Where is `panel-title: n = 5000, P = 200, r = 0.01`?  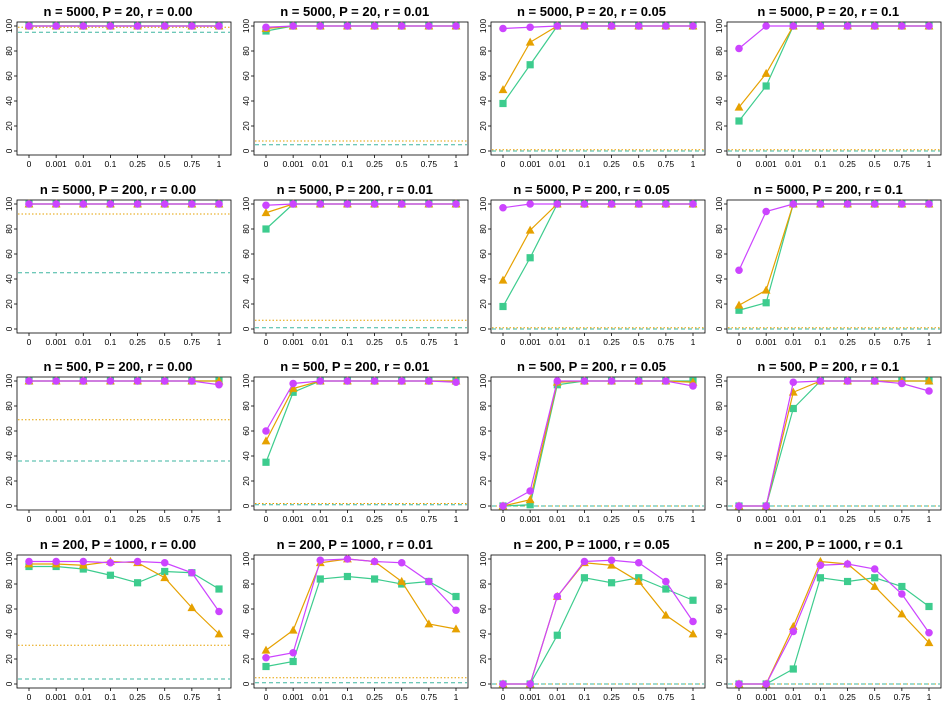 panel-title: n = 5000, P = 200, r = 0.01 is located at coordinates (354, 189).